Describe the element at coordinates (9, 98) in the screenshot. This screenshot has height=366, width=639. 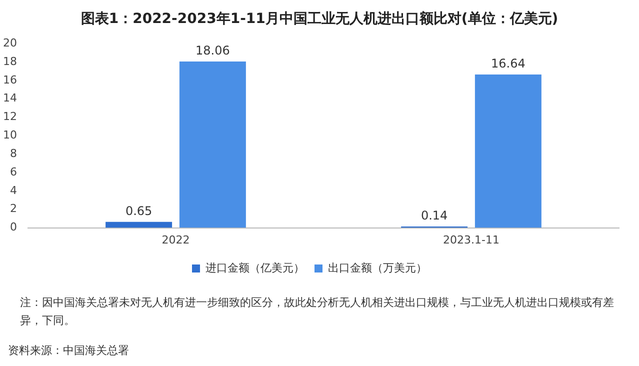
I see `y-tick-label: 14` at that location.